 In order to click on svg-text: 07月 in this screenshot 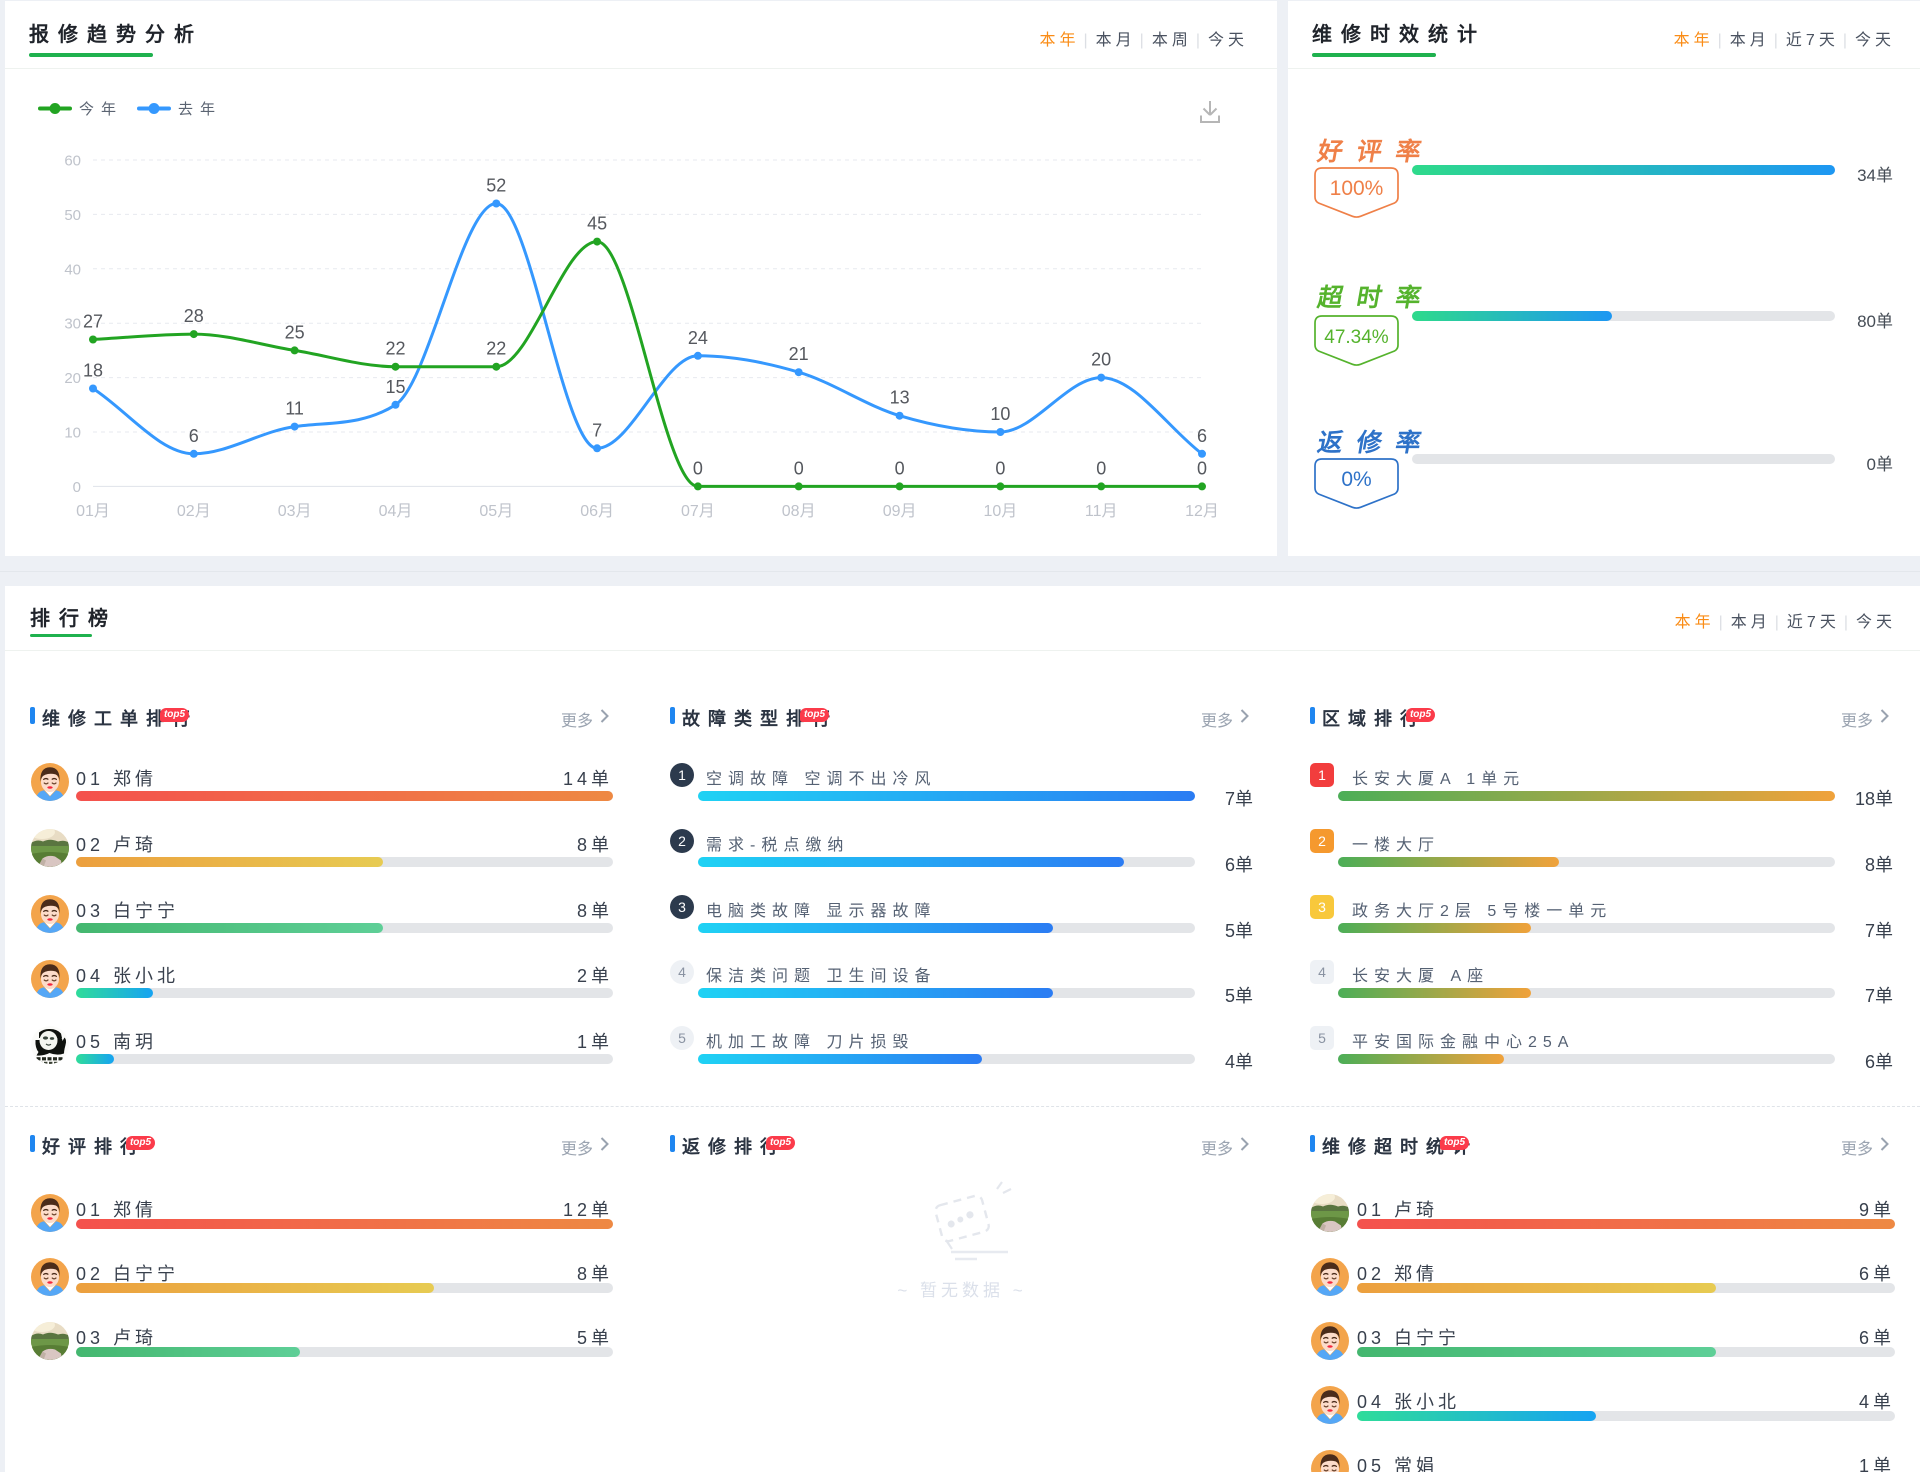, I will do `click(698, 511)`.